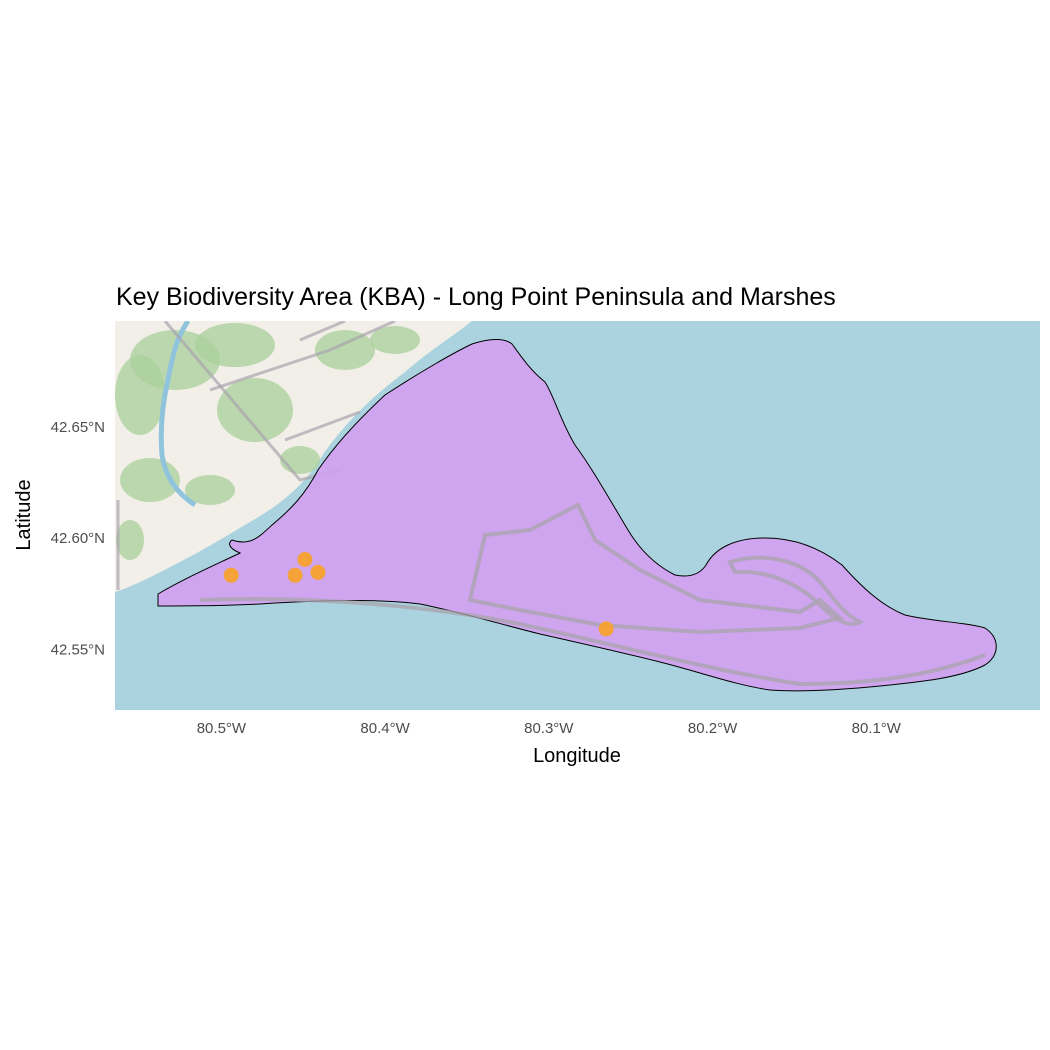 The image size is (1050, 1050). Describe the element at coordinates (78, 427) in the screenshot. I see `y-tick-label: 42.65°N` at that location.